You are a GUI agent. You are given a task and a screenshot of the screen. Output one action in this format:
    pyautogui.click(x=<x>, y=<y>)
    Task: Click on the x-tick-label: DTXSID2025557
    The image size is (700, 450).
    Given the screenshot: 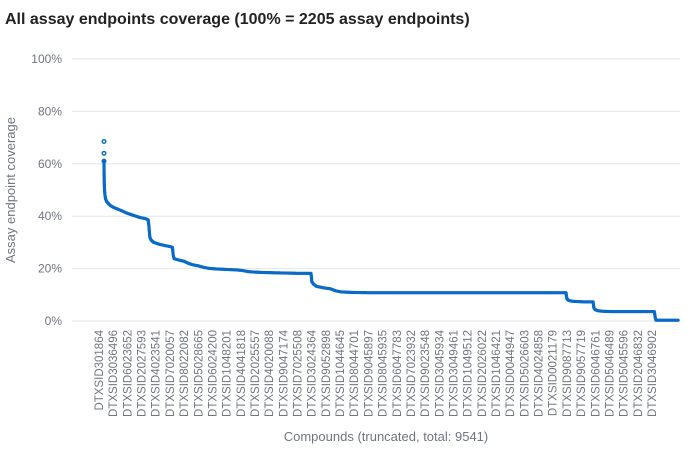 What is the action you would take?
    pyautogui.click(x=256, y=373)
    